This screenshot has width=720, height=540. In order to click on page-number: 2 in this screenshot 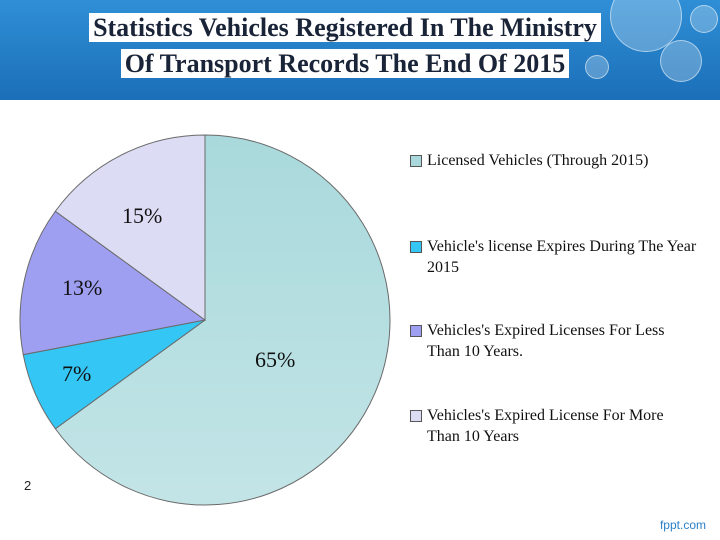, I will do `click(28, 485)`.